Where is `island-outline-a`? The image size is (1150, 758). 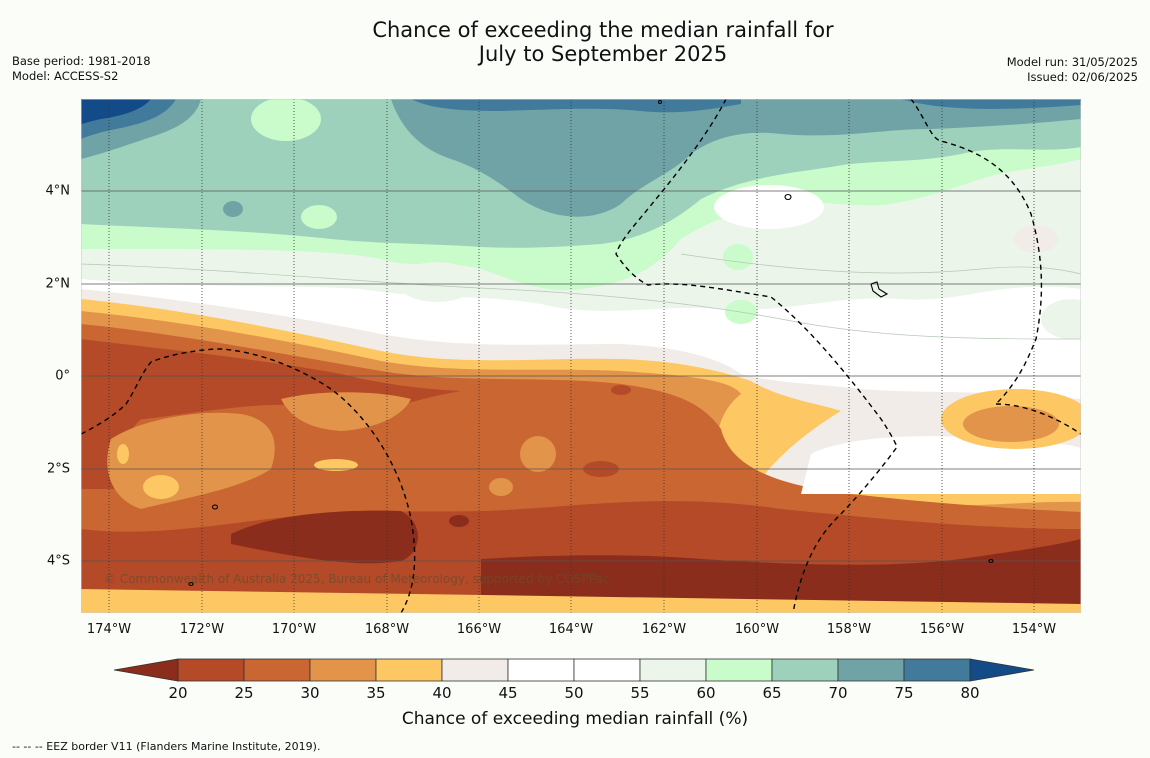 island-outline-a is located at coordinates (788, 197).